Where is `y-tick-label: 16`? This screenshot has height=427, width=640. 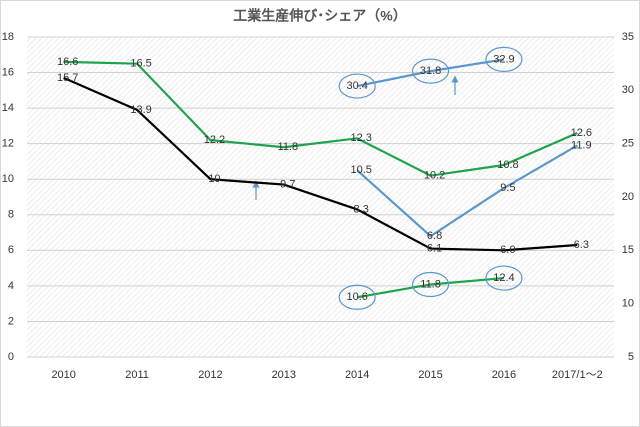 y-tick-label: 16 is located at coordinates (8, 72).